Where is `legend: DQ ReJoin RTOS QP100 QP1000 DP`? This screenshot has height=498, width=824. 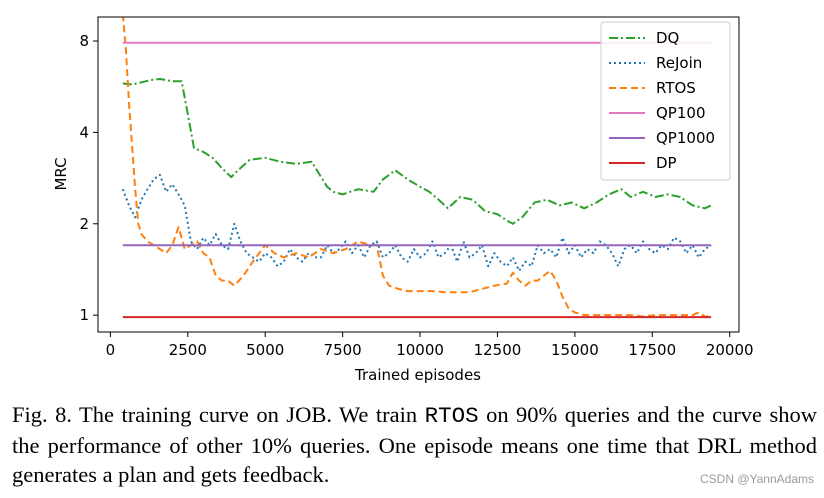
legend: DQ ReJoin RTOS QP100 QP1000 DP is located at coordinates (665, 101).